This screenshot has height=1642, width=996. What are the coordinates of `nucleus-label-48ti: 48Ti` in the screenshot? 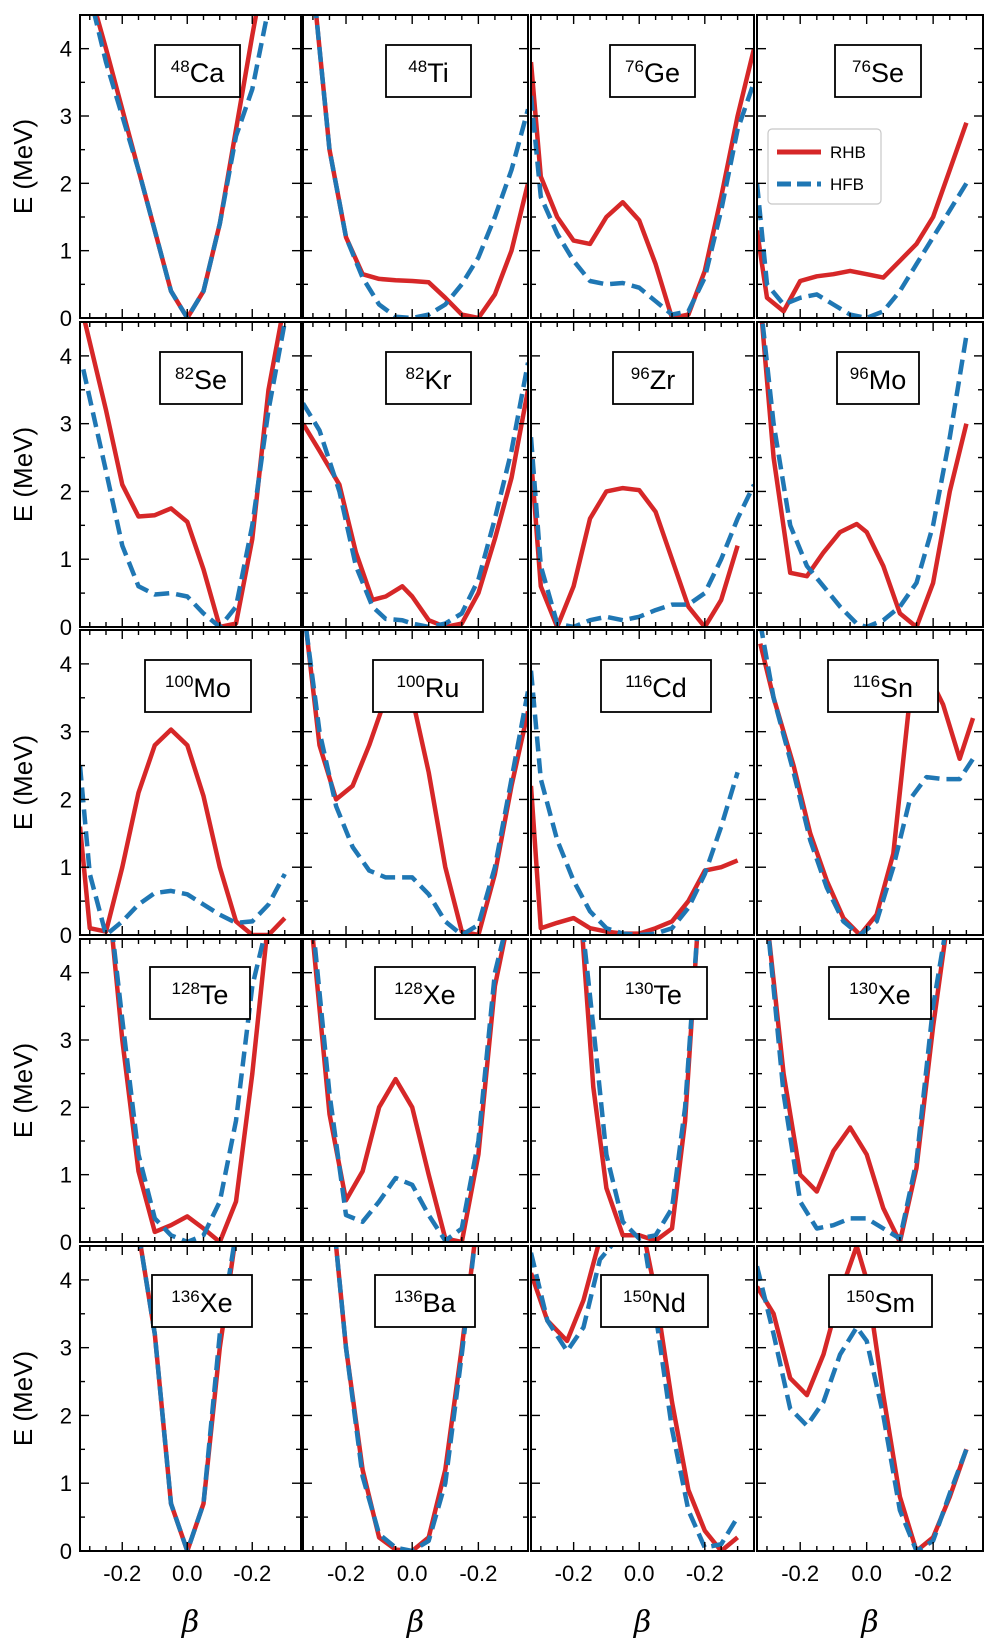 It's located at (428, 71).